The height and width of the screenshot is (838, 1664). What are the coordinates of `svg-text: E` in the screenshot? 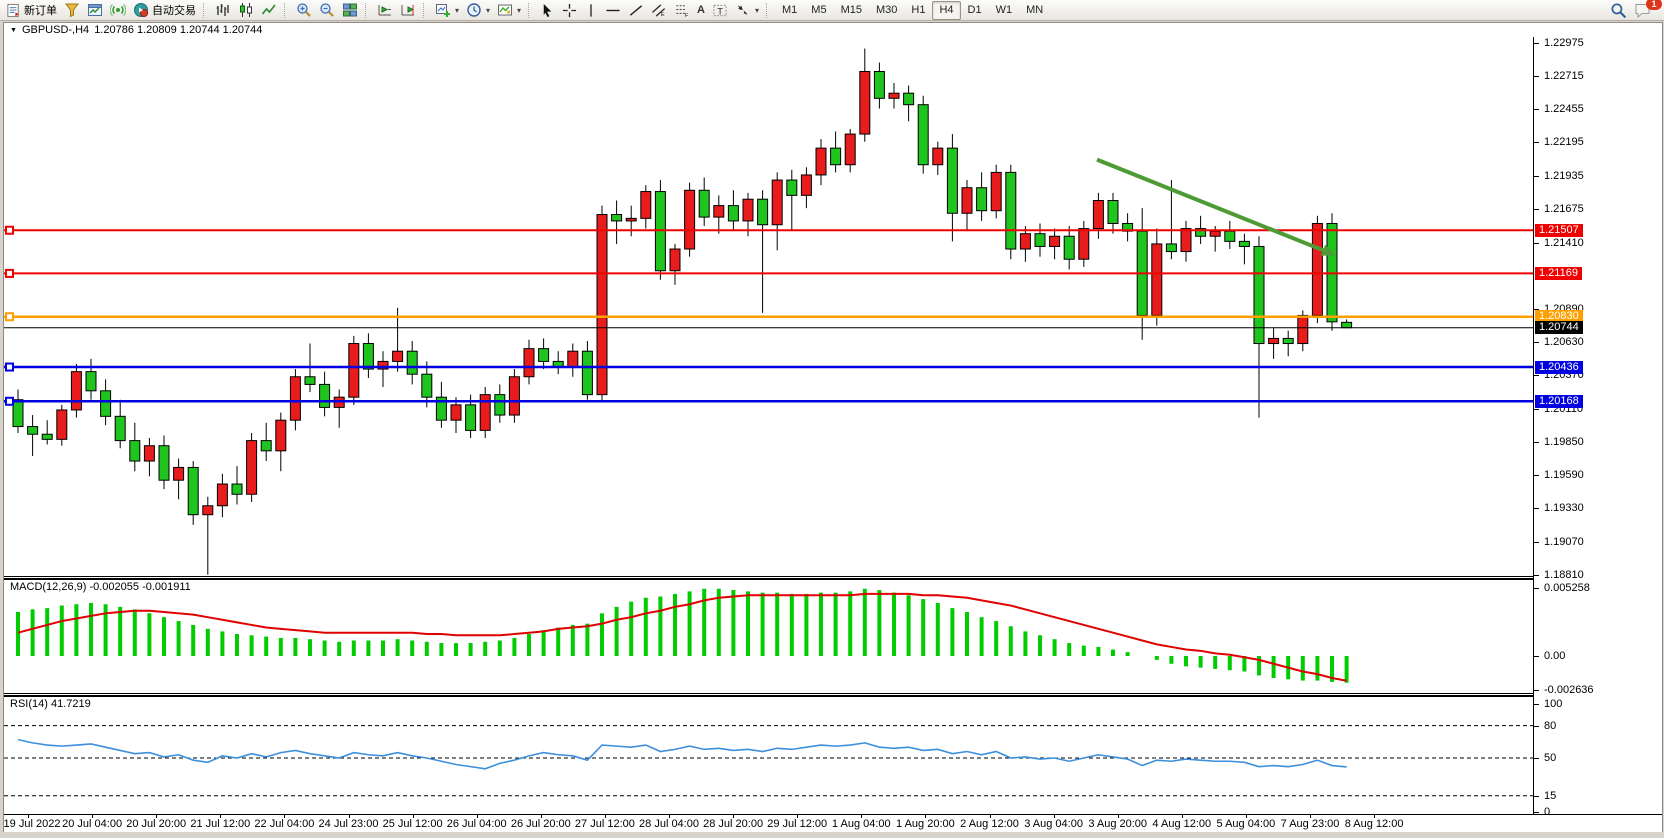 It's located at (663, 15).